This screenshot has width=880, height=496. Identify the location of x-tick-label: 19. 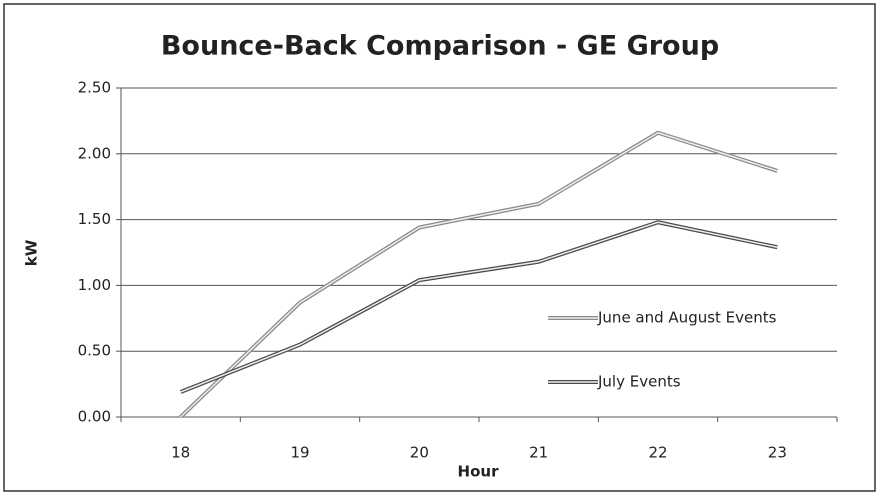
(299, 453).